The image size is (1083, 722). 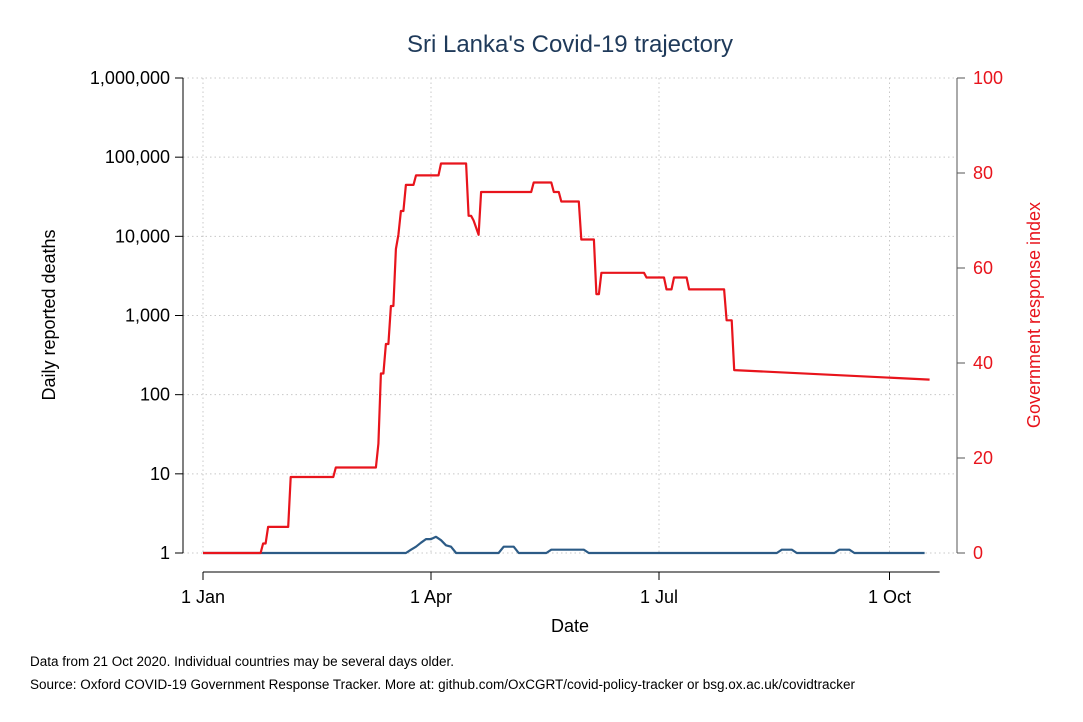 What do you see at coordinates (983, 268) in the screenshot?
I see `y-right-tick-label: 60` at bounding box center [983, 268].